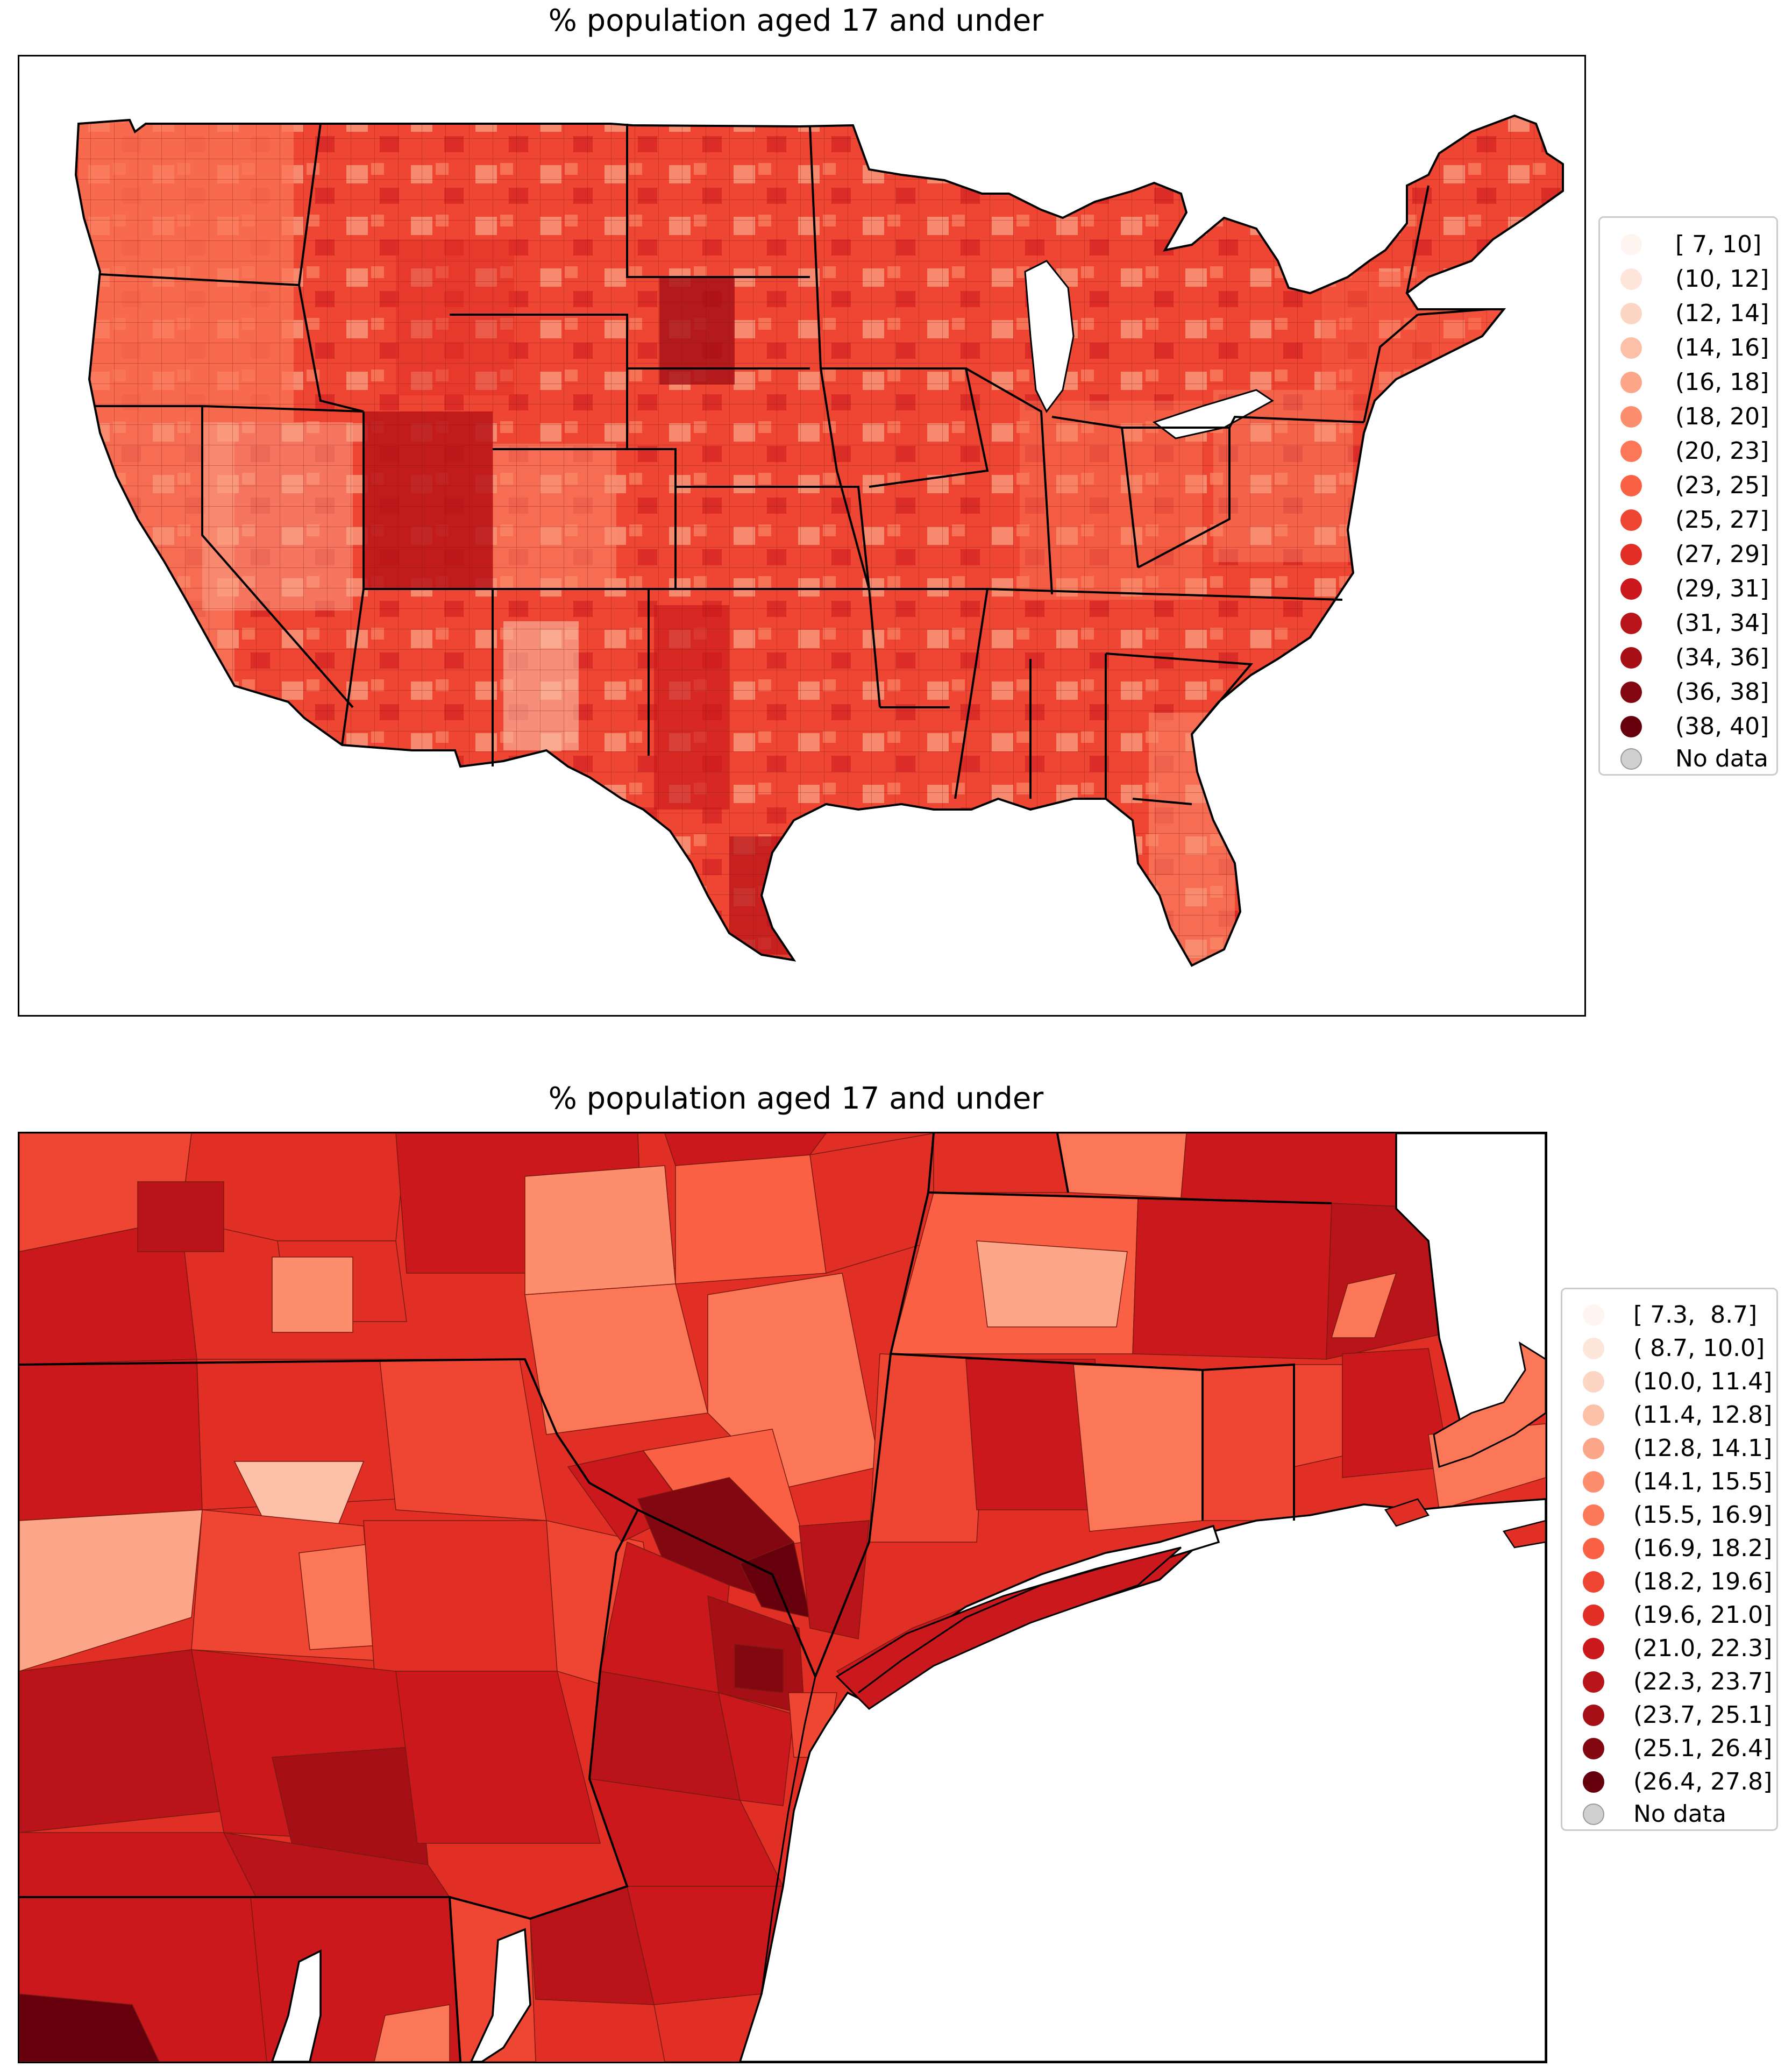  Describe the element at coordinates (1722, 623) in the screenshot. I see `legend-label: (31, 34]` at that location.